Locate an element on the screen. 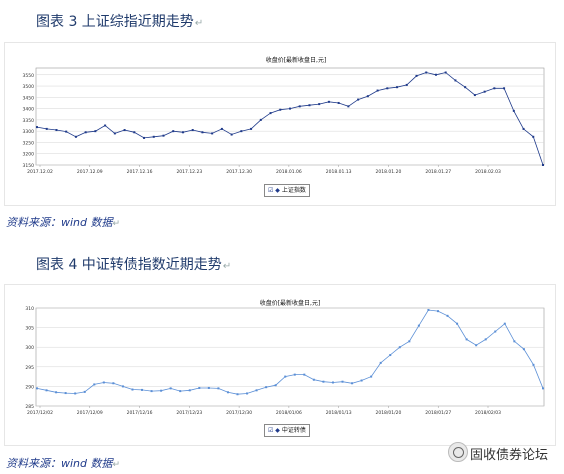 This screenshot has width=564, height=474. y-tick-label: 3350 is located at coordinates (29, 121).